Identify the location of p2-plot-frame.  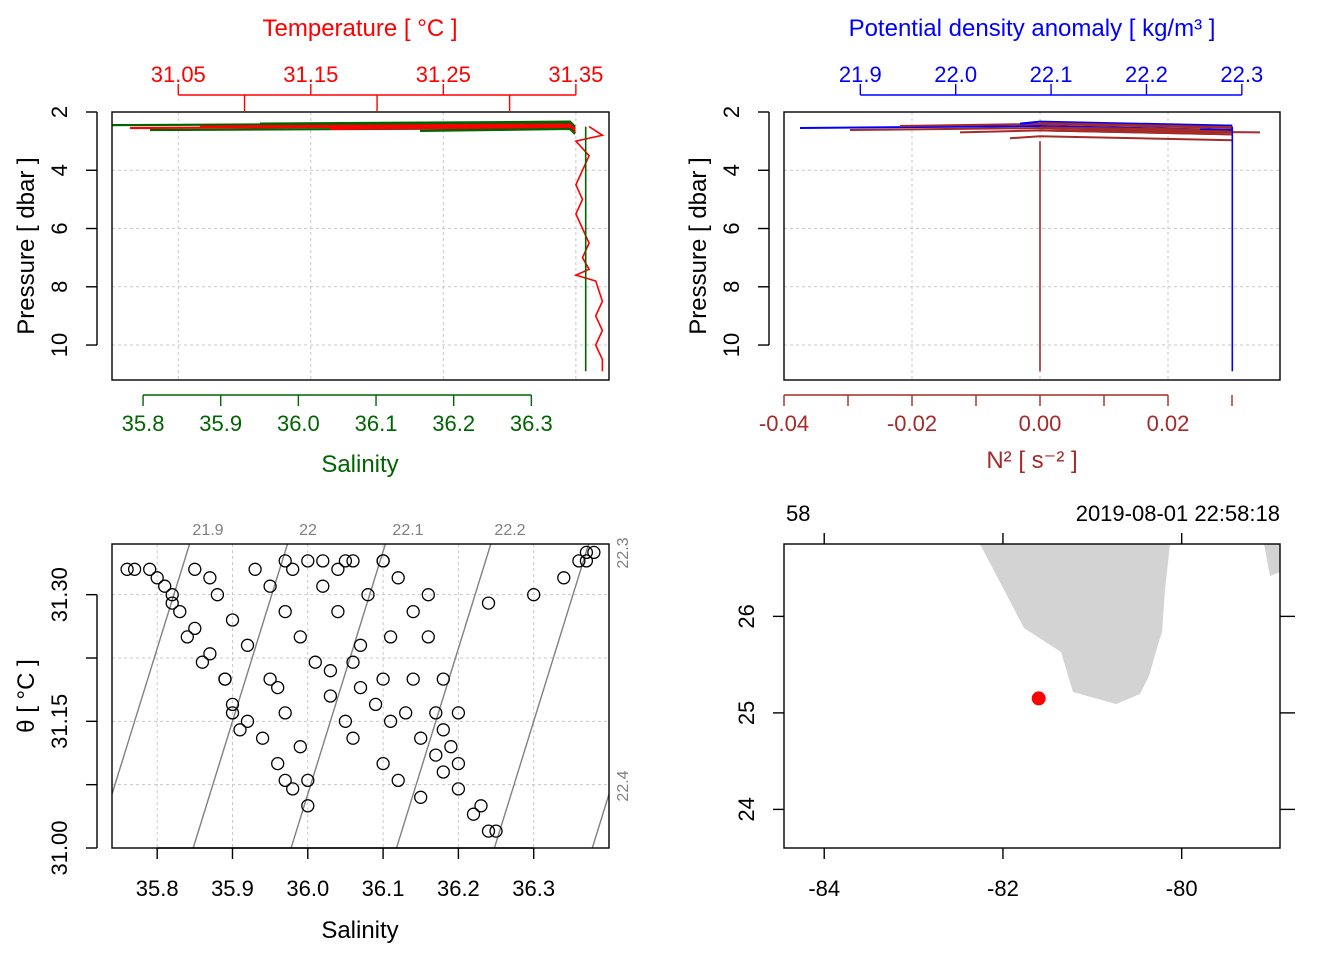
(1032, 246).